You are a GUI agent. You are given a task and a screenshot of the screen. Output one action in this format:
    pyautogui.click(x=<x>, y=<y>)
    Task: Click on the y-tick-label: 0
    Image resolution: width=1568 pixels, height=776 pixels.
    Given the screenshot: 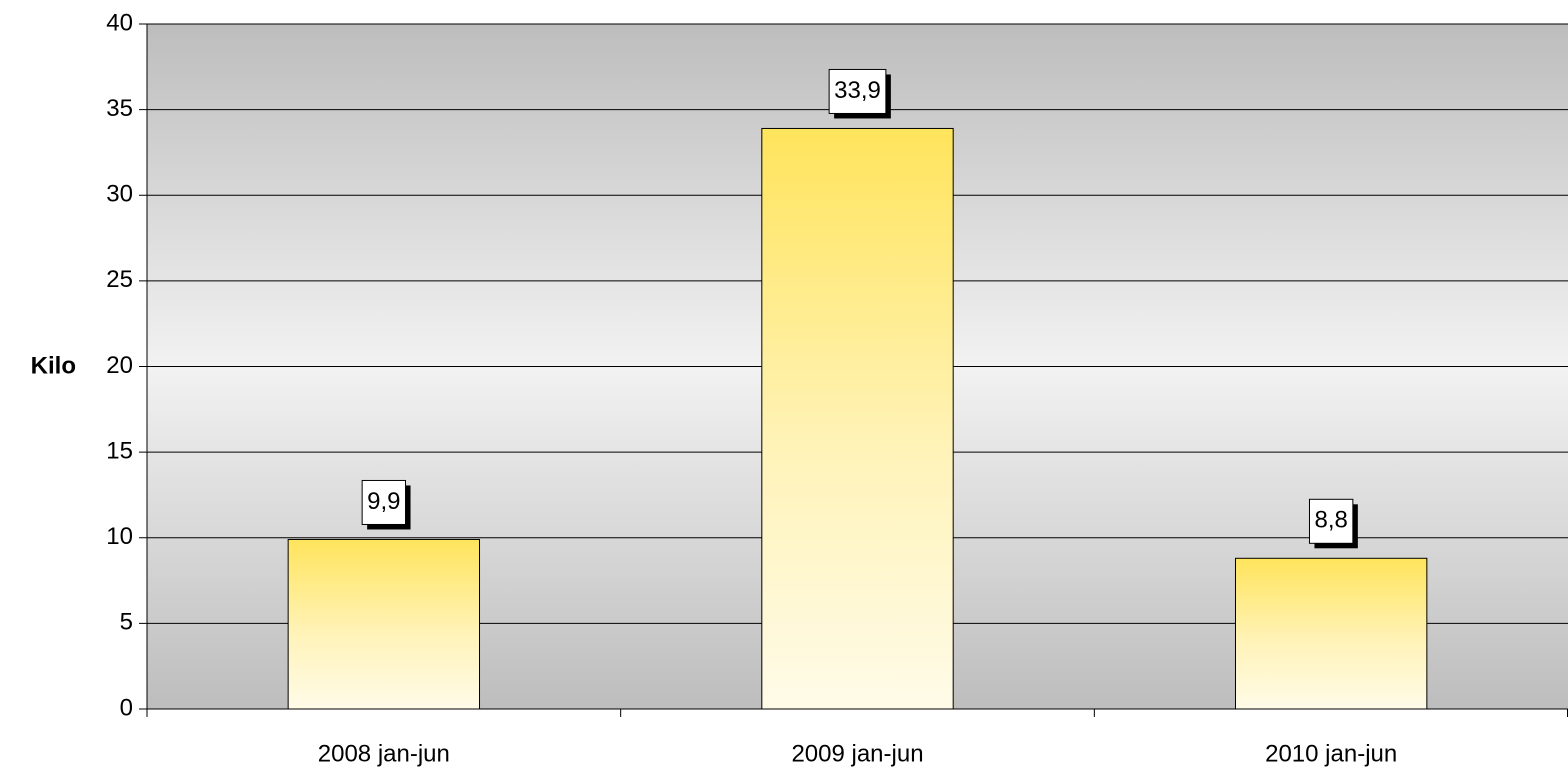 What is the action you would take?
    pyautogui.click(x=126, y=707)
    